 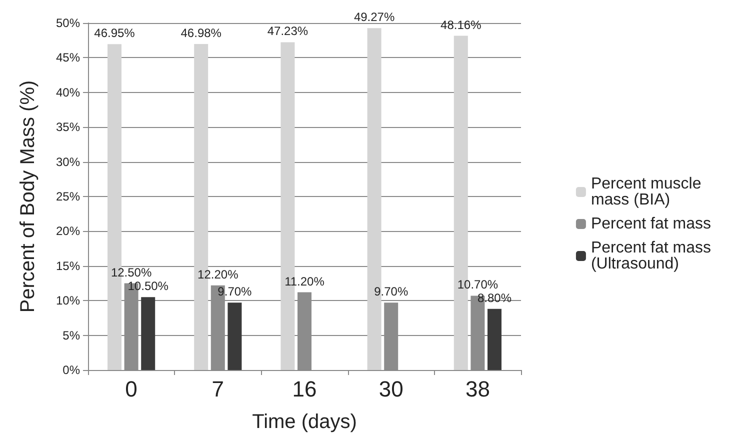 I want to click on data-label: 11.20%, so click(x=304, y=281).